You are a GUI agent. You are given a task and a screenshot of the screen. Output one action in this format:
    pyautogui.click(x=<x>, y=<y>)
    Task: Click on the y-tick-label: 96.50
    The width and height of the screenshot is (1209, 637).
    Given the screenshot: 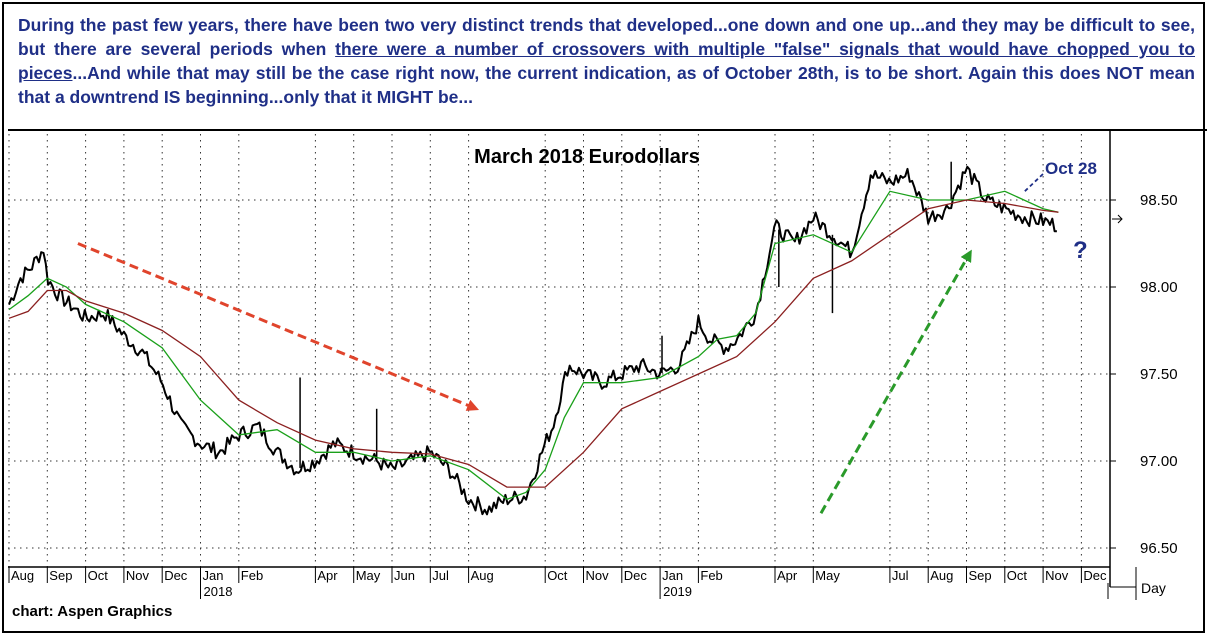 What is the action you would take?
    pyautogui.click(x=1159, y=548)
    